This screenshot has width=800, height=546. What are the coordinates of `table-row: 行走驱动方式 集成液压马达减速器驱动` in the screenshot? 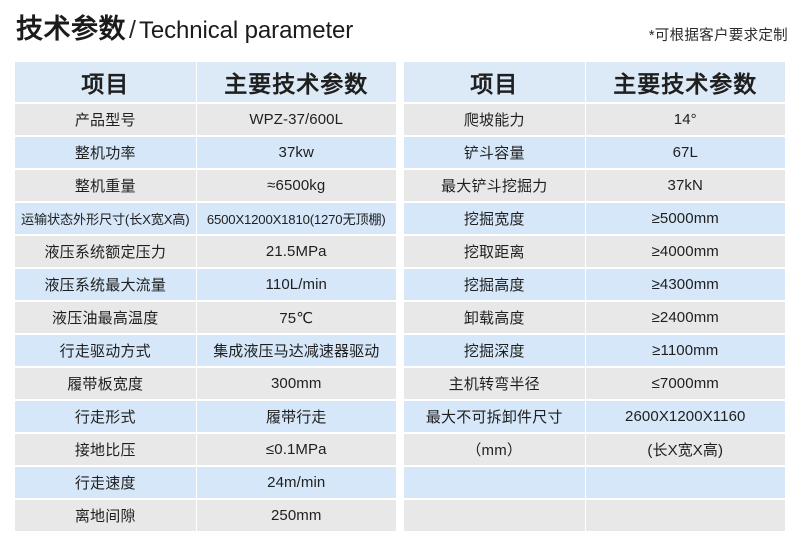 It's located at (205, 350).